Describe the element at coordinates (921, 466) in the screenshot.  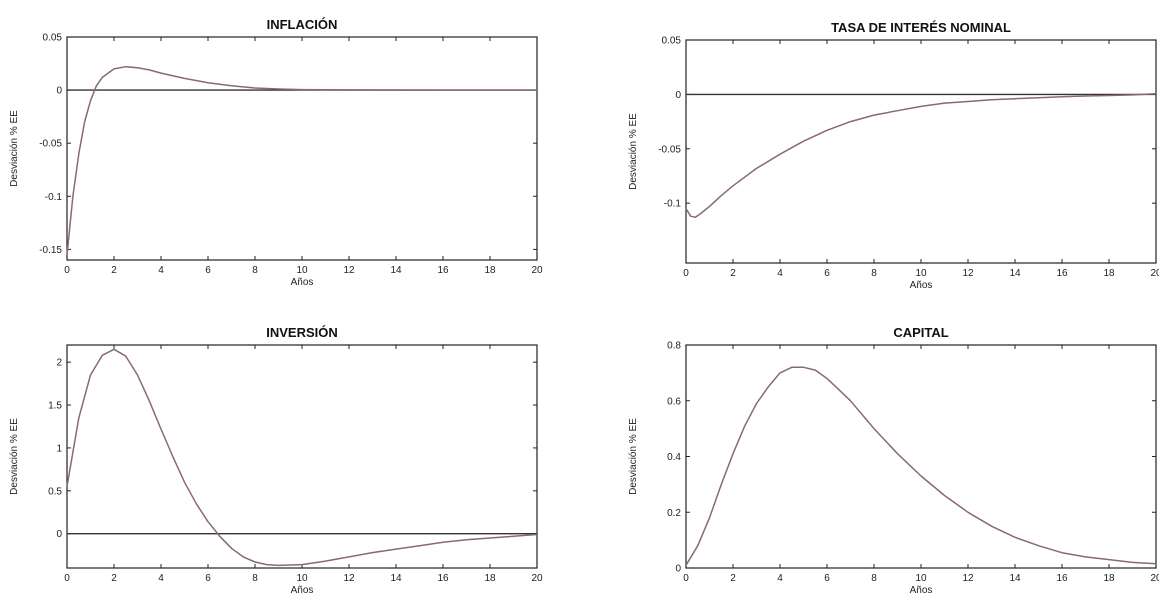
I see `series-line-capital` at that location.